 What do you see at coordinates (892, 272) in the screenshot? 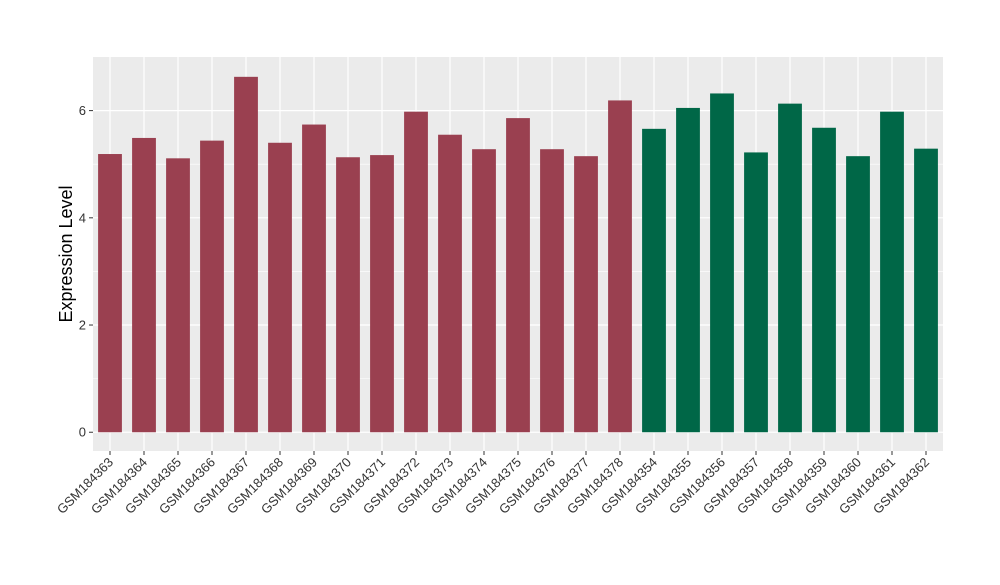
I see `bar-GSM184361` at bounding box center [892, 272].